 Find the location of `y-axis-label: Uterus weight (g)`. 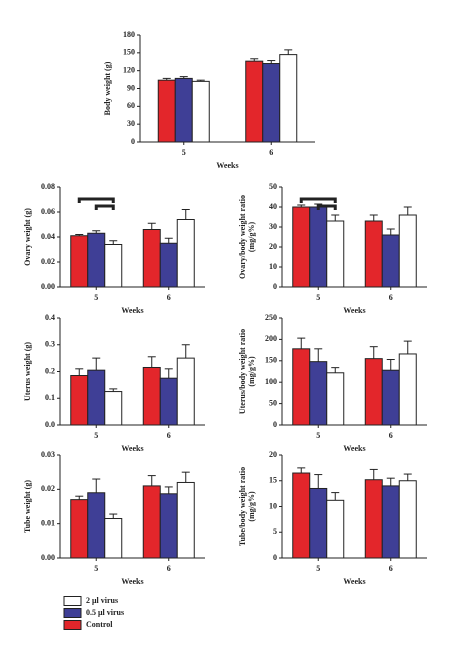

y-axis-label: Uterus weight (g) is located at coordinates (27, 371).